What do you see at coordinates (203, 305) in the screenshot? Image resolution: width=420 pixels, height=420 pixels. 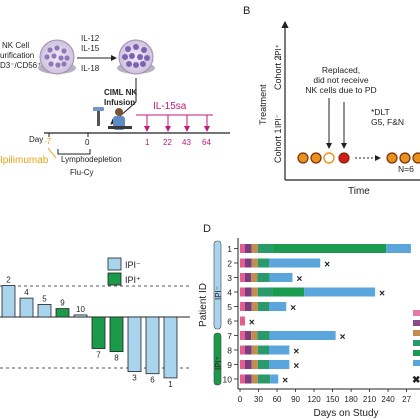 I see `y-axis-label: Patient ID` at bounding box center [203, 305].